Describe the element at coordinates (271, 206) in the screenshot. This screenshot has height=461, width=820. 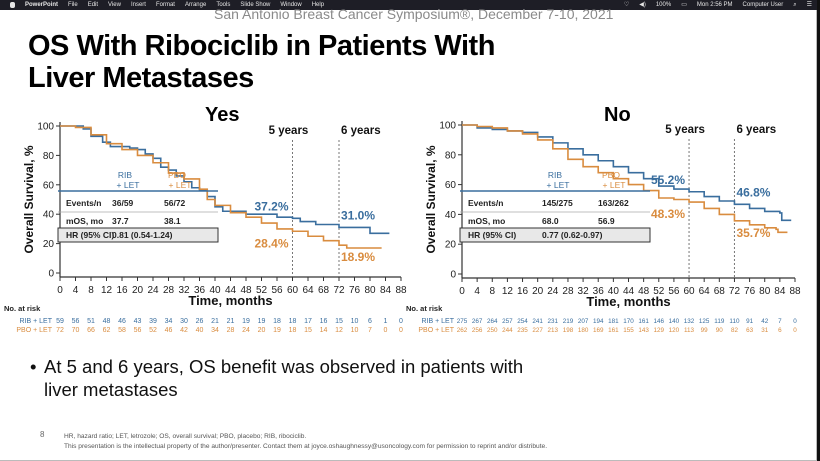
I see `c0-annotation-rib: 37.2%` at that location.